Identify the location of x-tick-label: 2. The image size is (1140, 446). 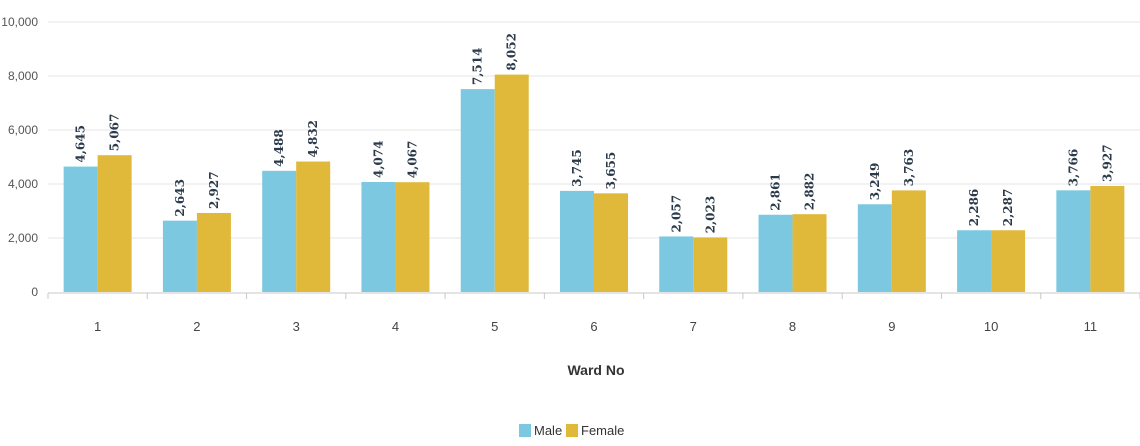
(196, 326).